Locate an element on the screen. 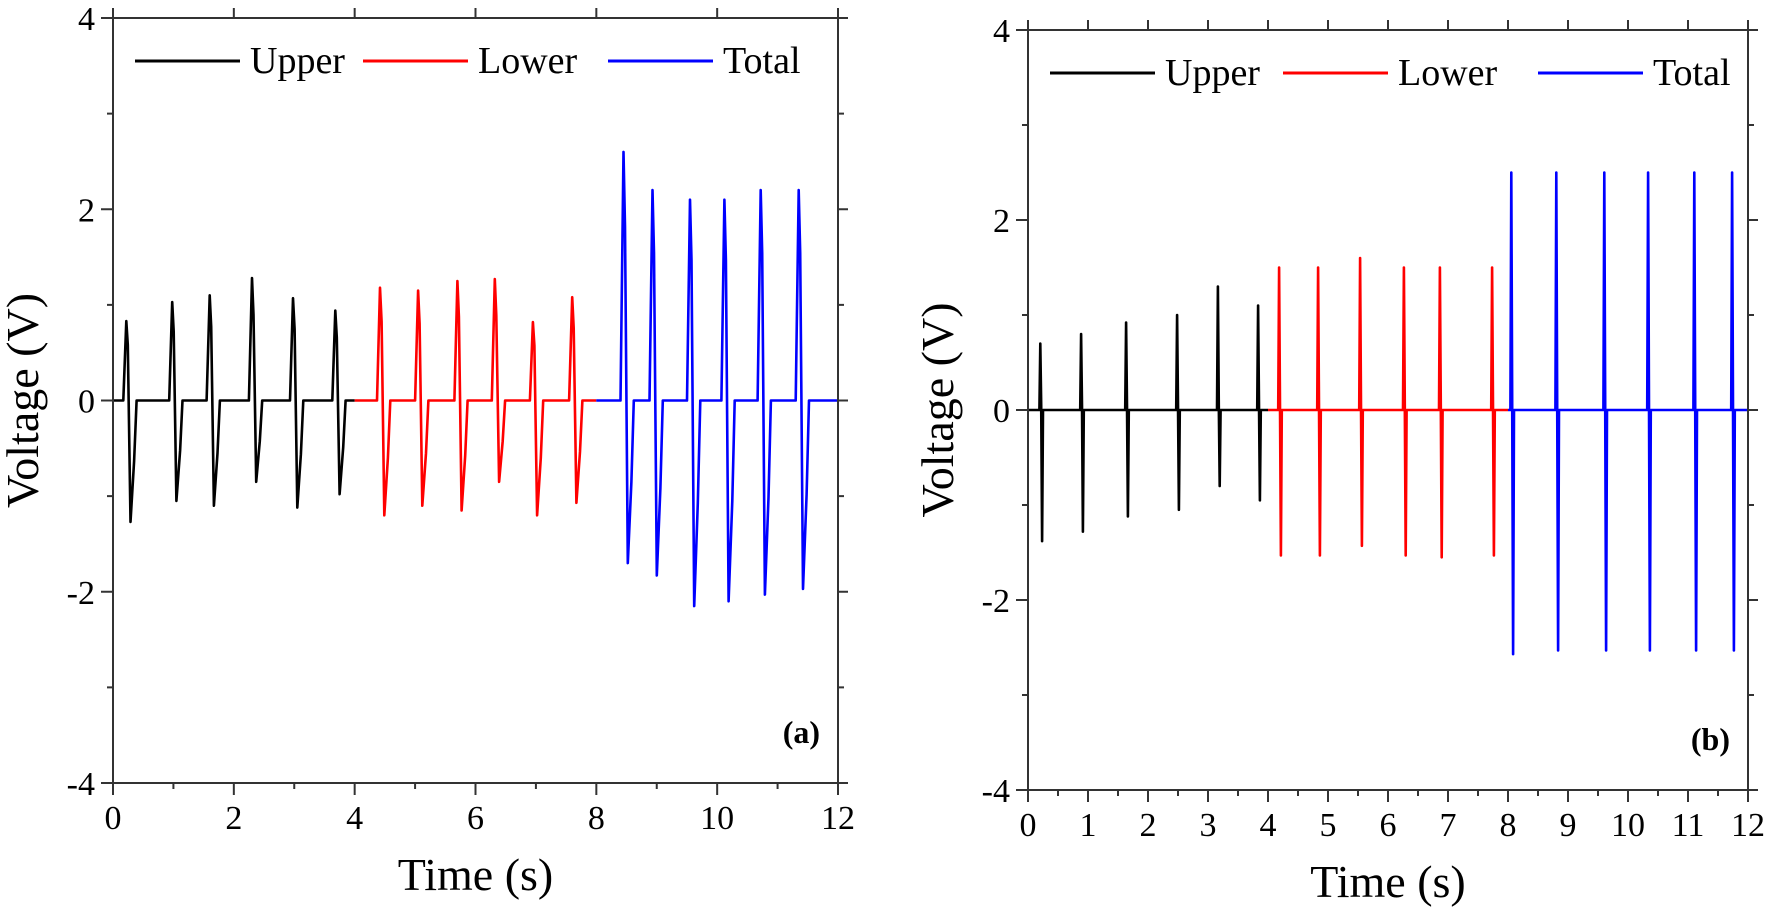 This screenshot has width=1772, height=921. x-tick-label: 1 is located at coordinates (1088, 825).